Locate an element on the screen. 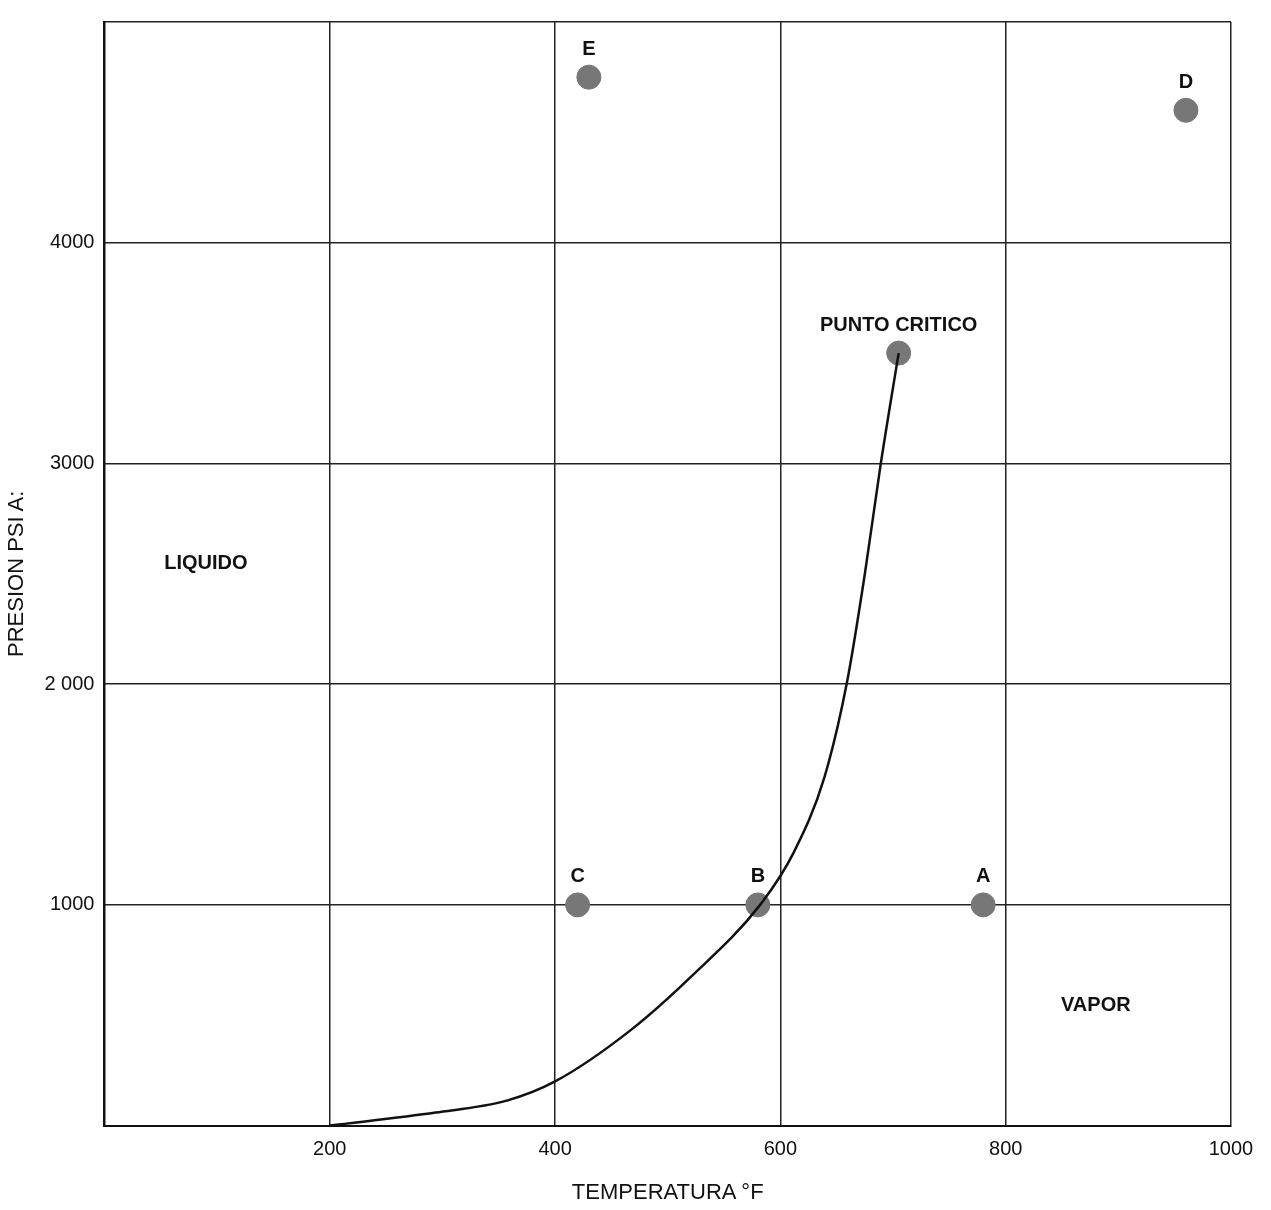 The image size is (1271, 1210). annotation: LIQUIDO is located at coordinates (206, 562).